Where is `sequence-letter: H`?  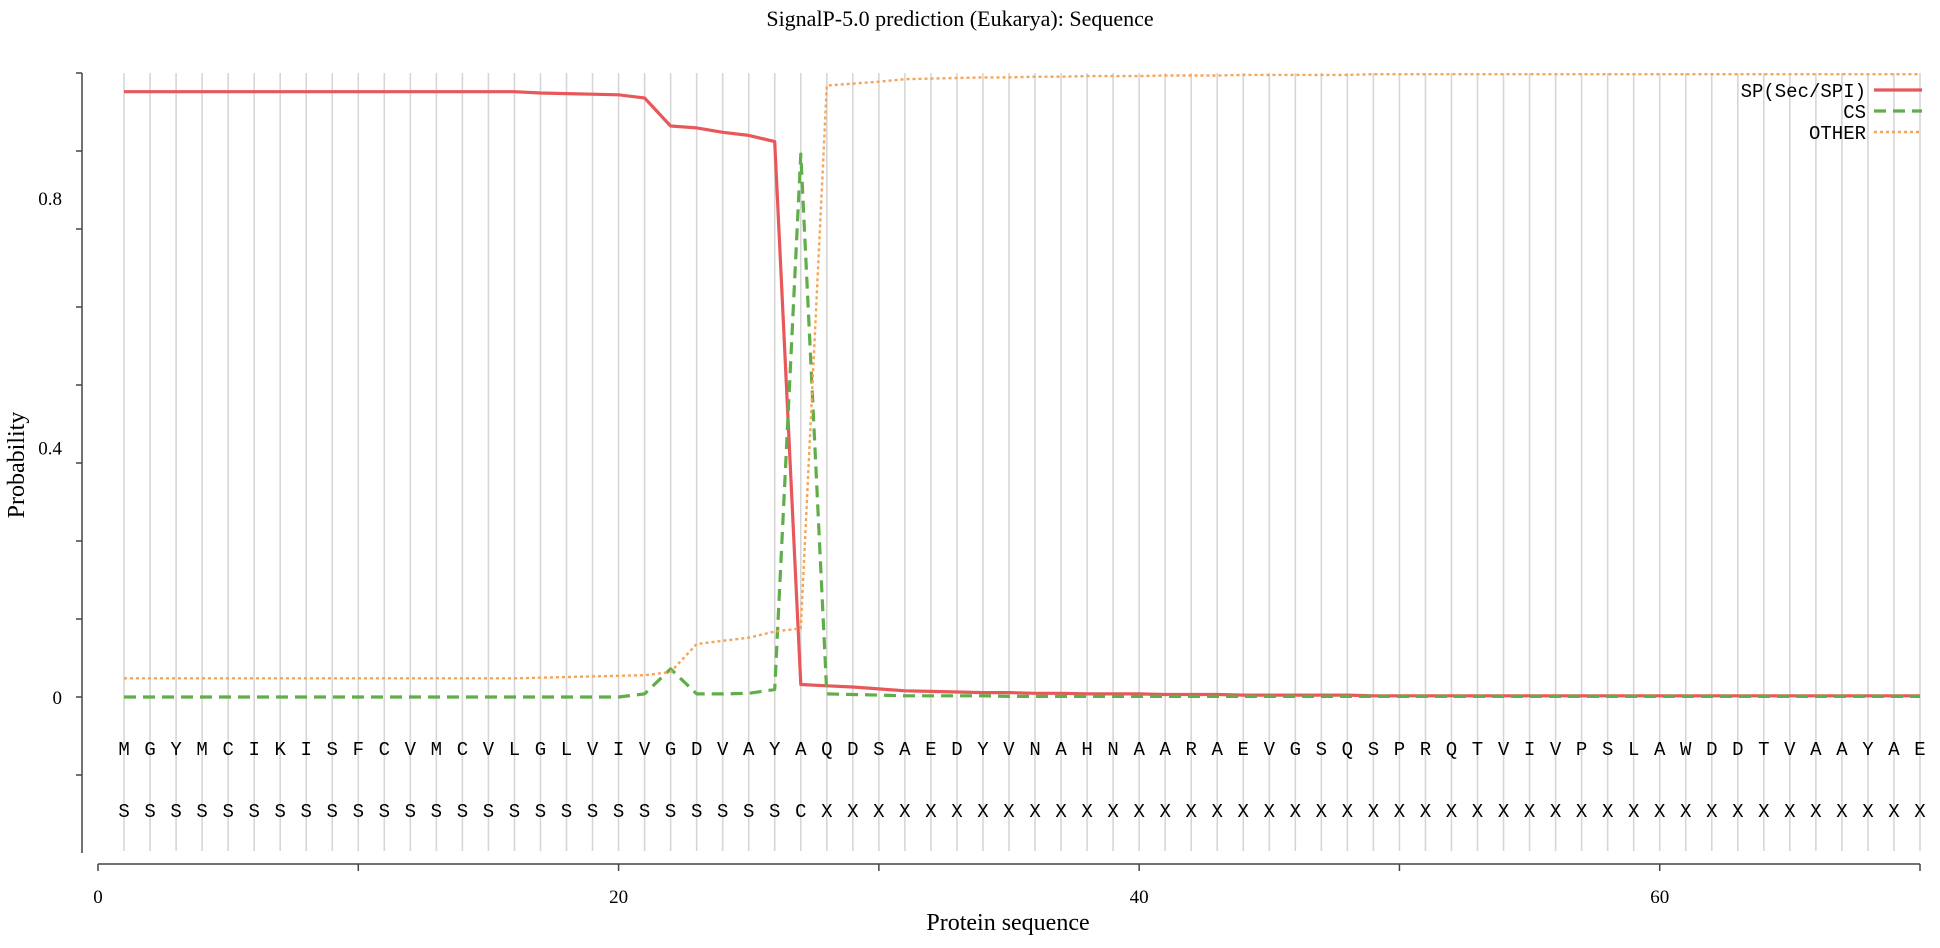 sequence-letter: H is located at coordinates (1086, 750).